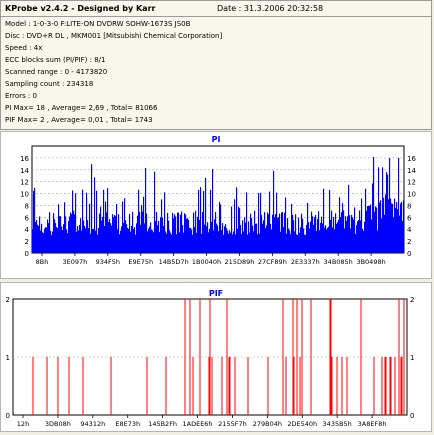 Image resolution: width=434 pixels, height=435 pixels. I want to click on pif-xtick-label: 94312h, so click(92, 424).